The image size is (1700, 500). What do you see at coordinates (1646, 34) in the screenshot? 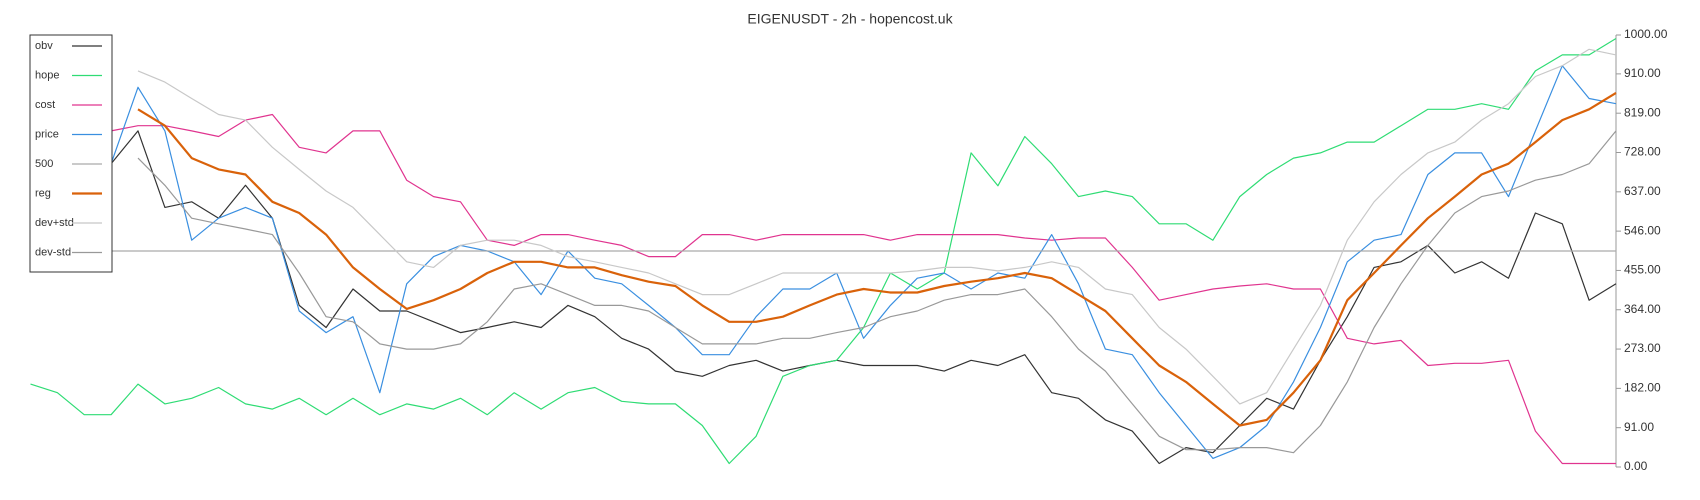
I see `y-tick-label: 1000.00` at bounding box center [1646, 34].